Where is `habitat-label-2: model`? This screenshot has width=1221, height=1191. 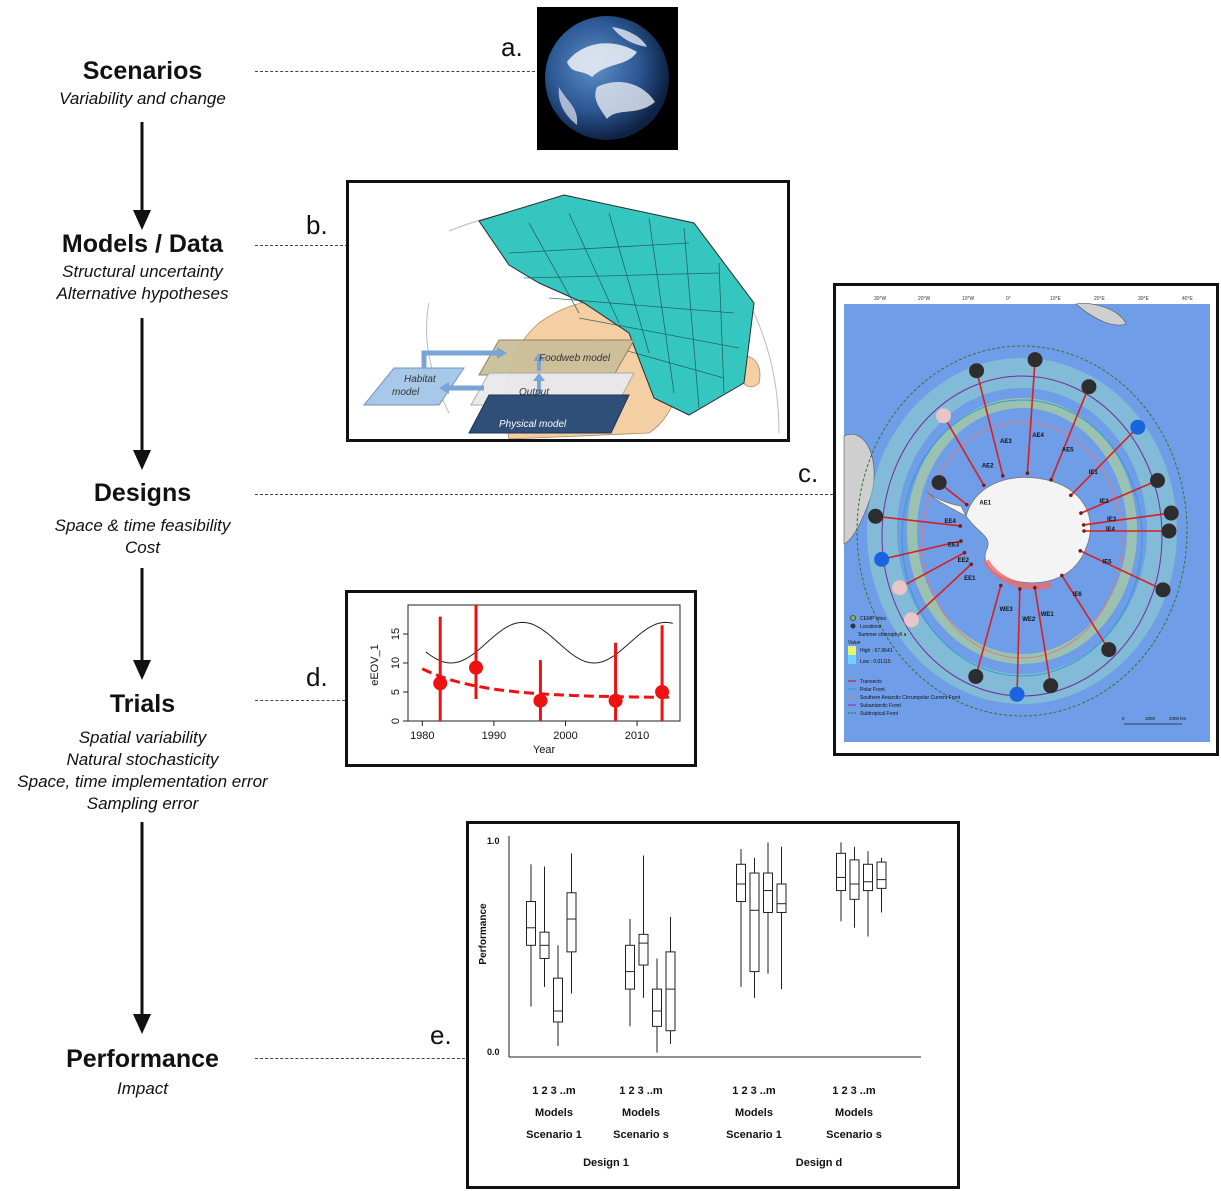 habitat-label-2: model is located at coordinates (406, 392).